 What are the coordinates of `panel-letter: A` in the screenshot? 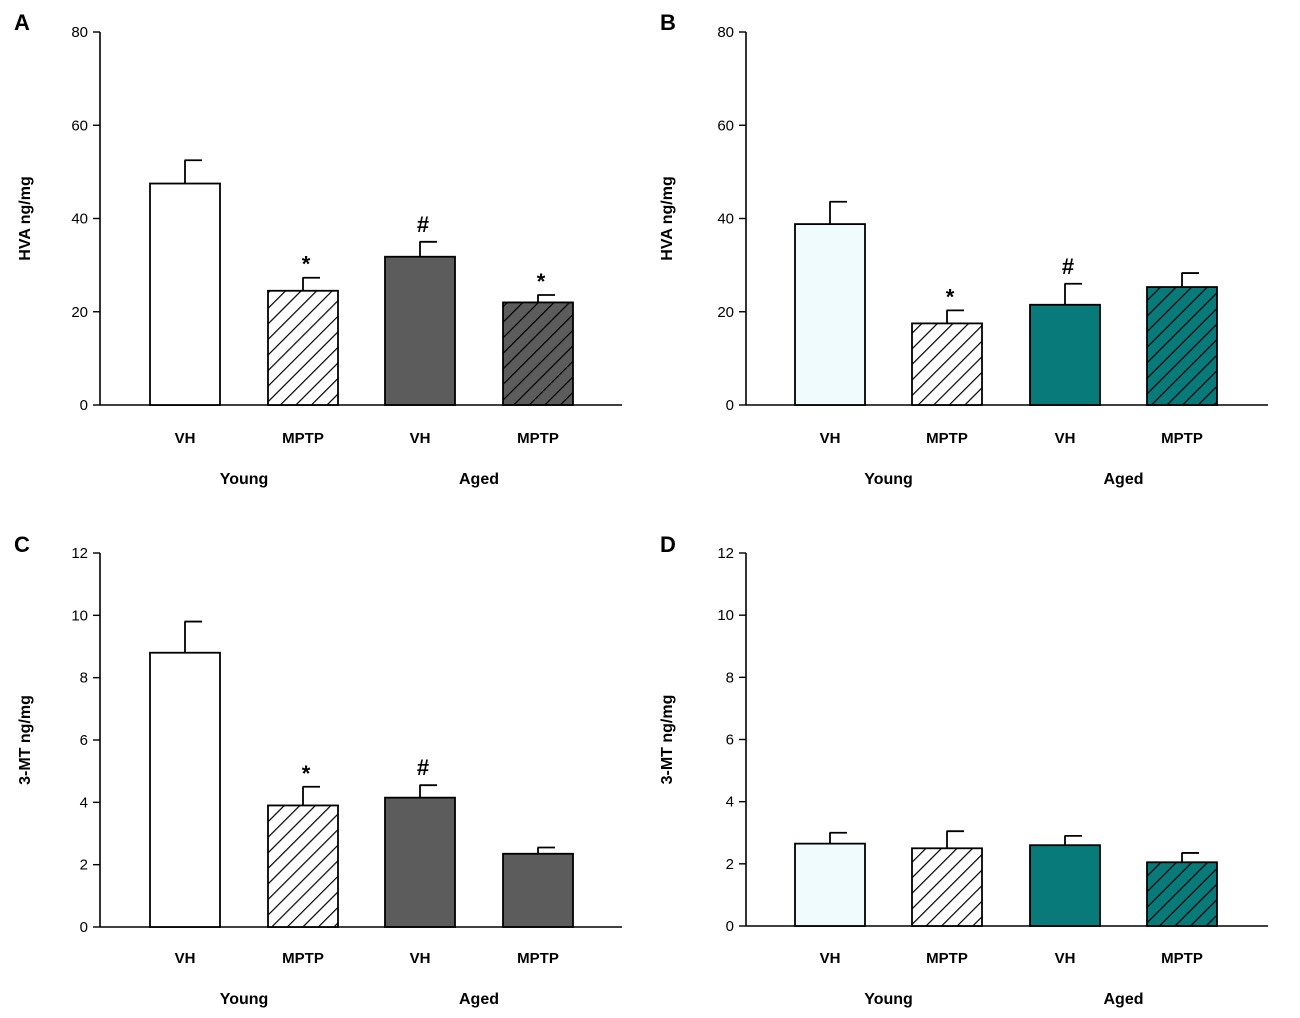 It's located at (22, 22).